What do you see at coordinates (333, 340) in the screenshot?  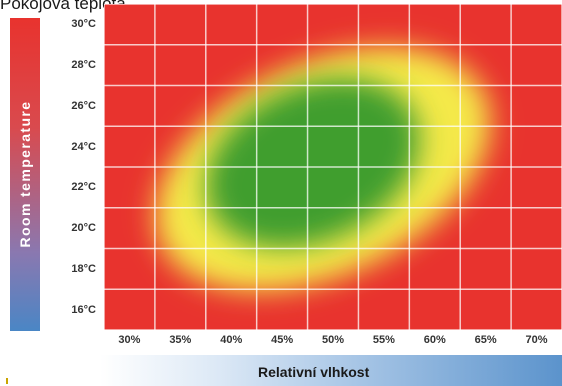 I see `x-tick-label: 50%` at bounding box center [333, 340].